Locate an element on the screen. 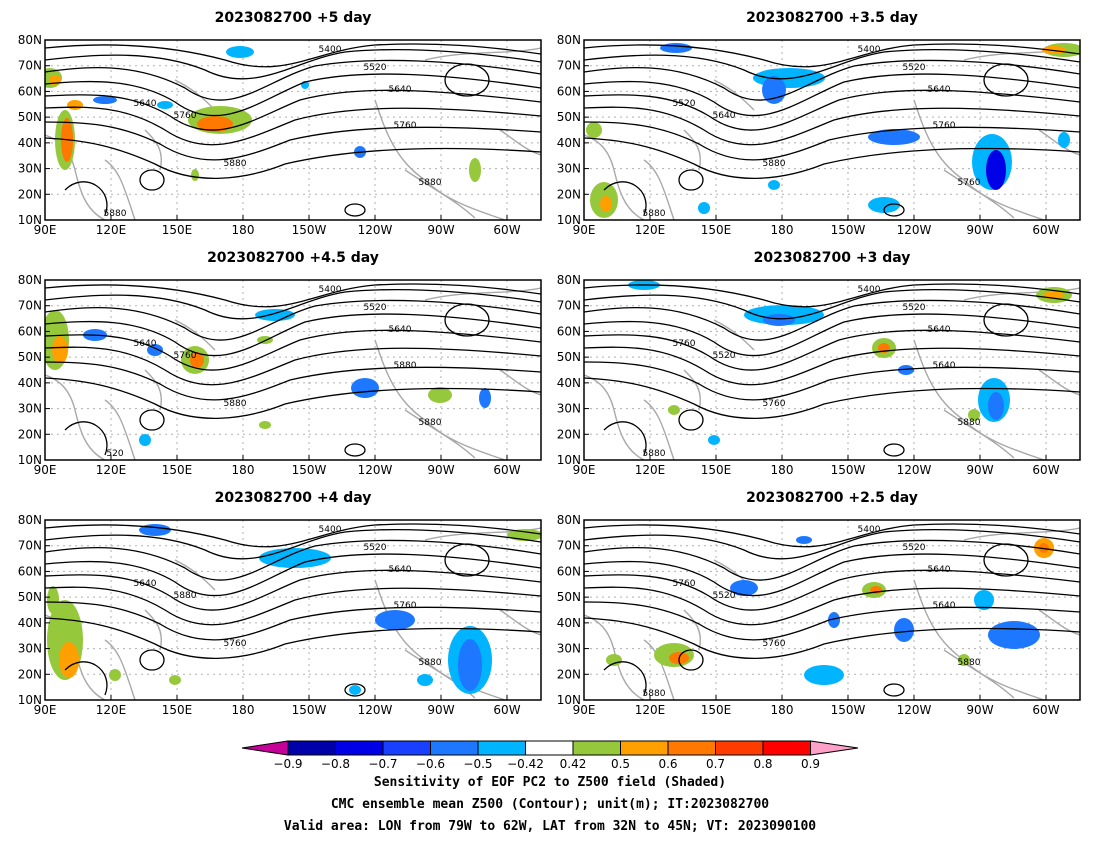  colorbar-tick-label: −0.42 is located at coordinates (525, 764).